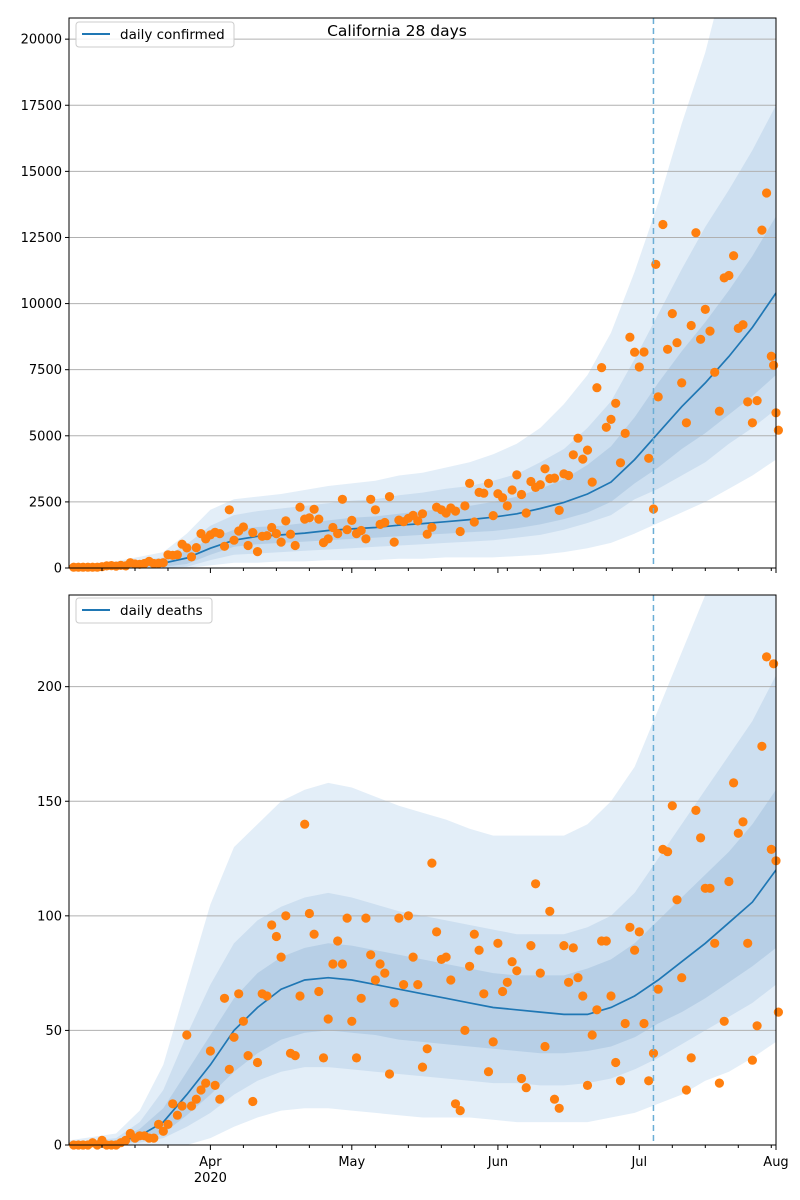 This screenshot has height=1200, width=800. Describe the element at coordinates (210, 1178) in the screenshot. I see `deaths-xtick-year-label: 2020` at that location.